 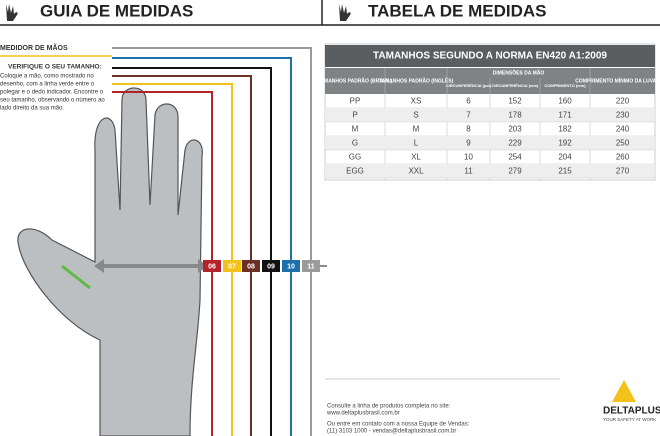 I want to click on meter-label: MEDIDOR DE MÃOS, so click(x=34, y=47).